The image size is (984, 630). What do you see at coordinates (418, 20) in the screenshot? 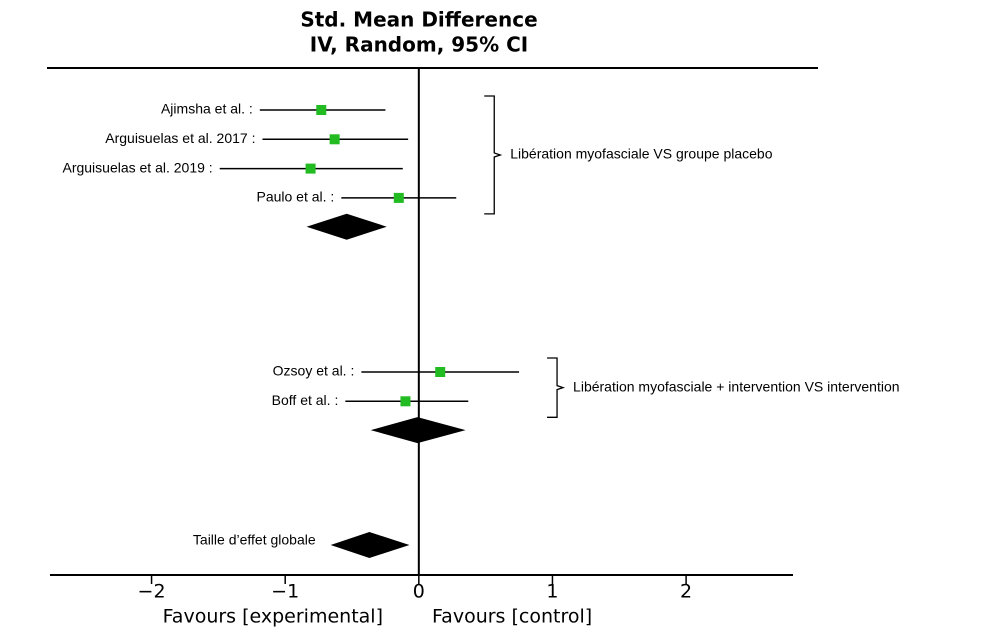
I see `chart-title: Std. Mean Difference` at bounding box center [418, 20].